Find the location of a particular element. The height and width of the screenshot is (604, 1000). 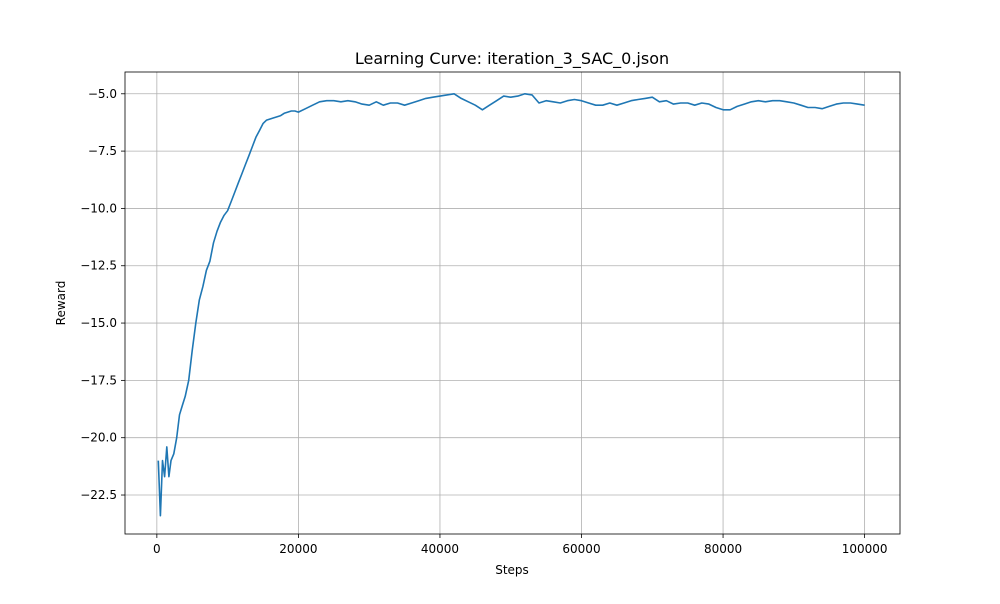

y-axis-label: Reward is located at coordinates (61, 303).